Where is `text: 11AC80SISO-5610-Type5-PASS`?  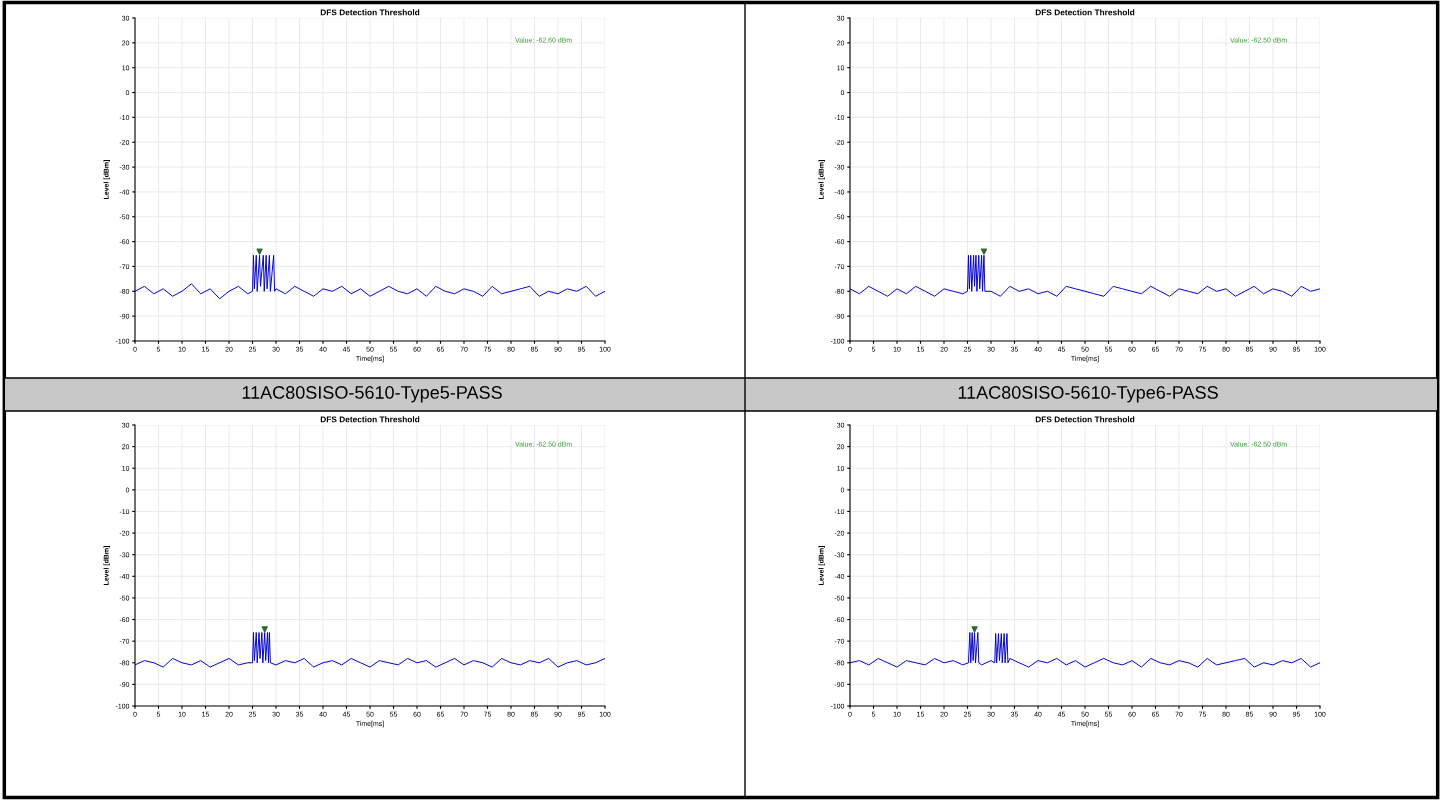 text: 11AC80SISO-5610-Type5-PASS is located at coordinates (372, 394).